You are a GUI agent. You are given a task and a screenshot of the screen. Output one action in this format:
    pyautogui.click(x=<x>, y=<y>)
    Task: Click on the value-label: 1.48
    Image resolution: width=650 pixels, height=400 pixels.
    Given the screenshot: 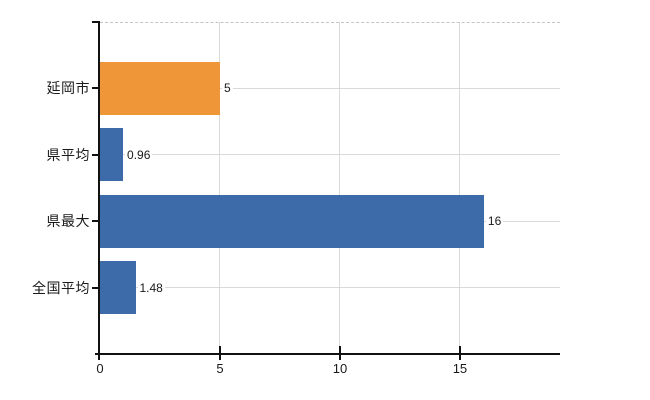 What is the action you would take?
    pyautogui.click(x=151, y=287)
    